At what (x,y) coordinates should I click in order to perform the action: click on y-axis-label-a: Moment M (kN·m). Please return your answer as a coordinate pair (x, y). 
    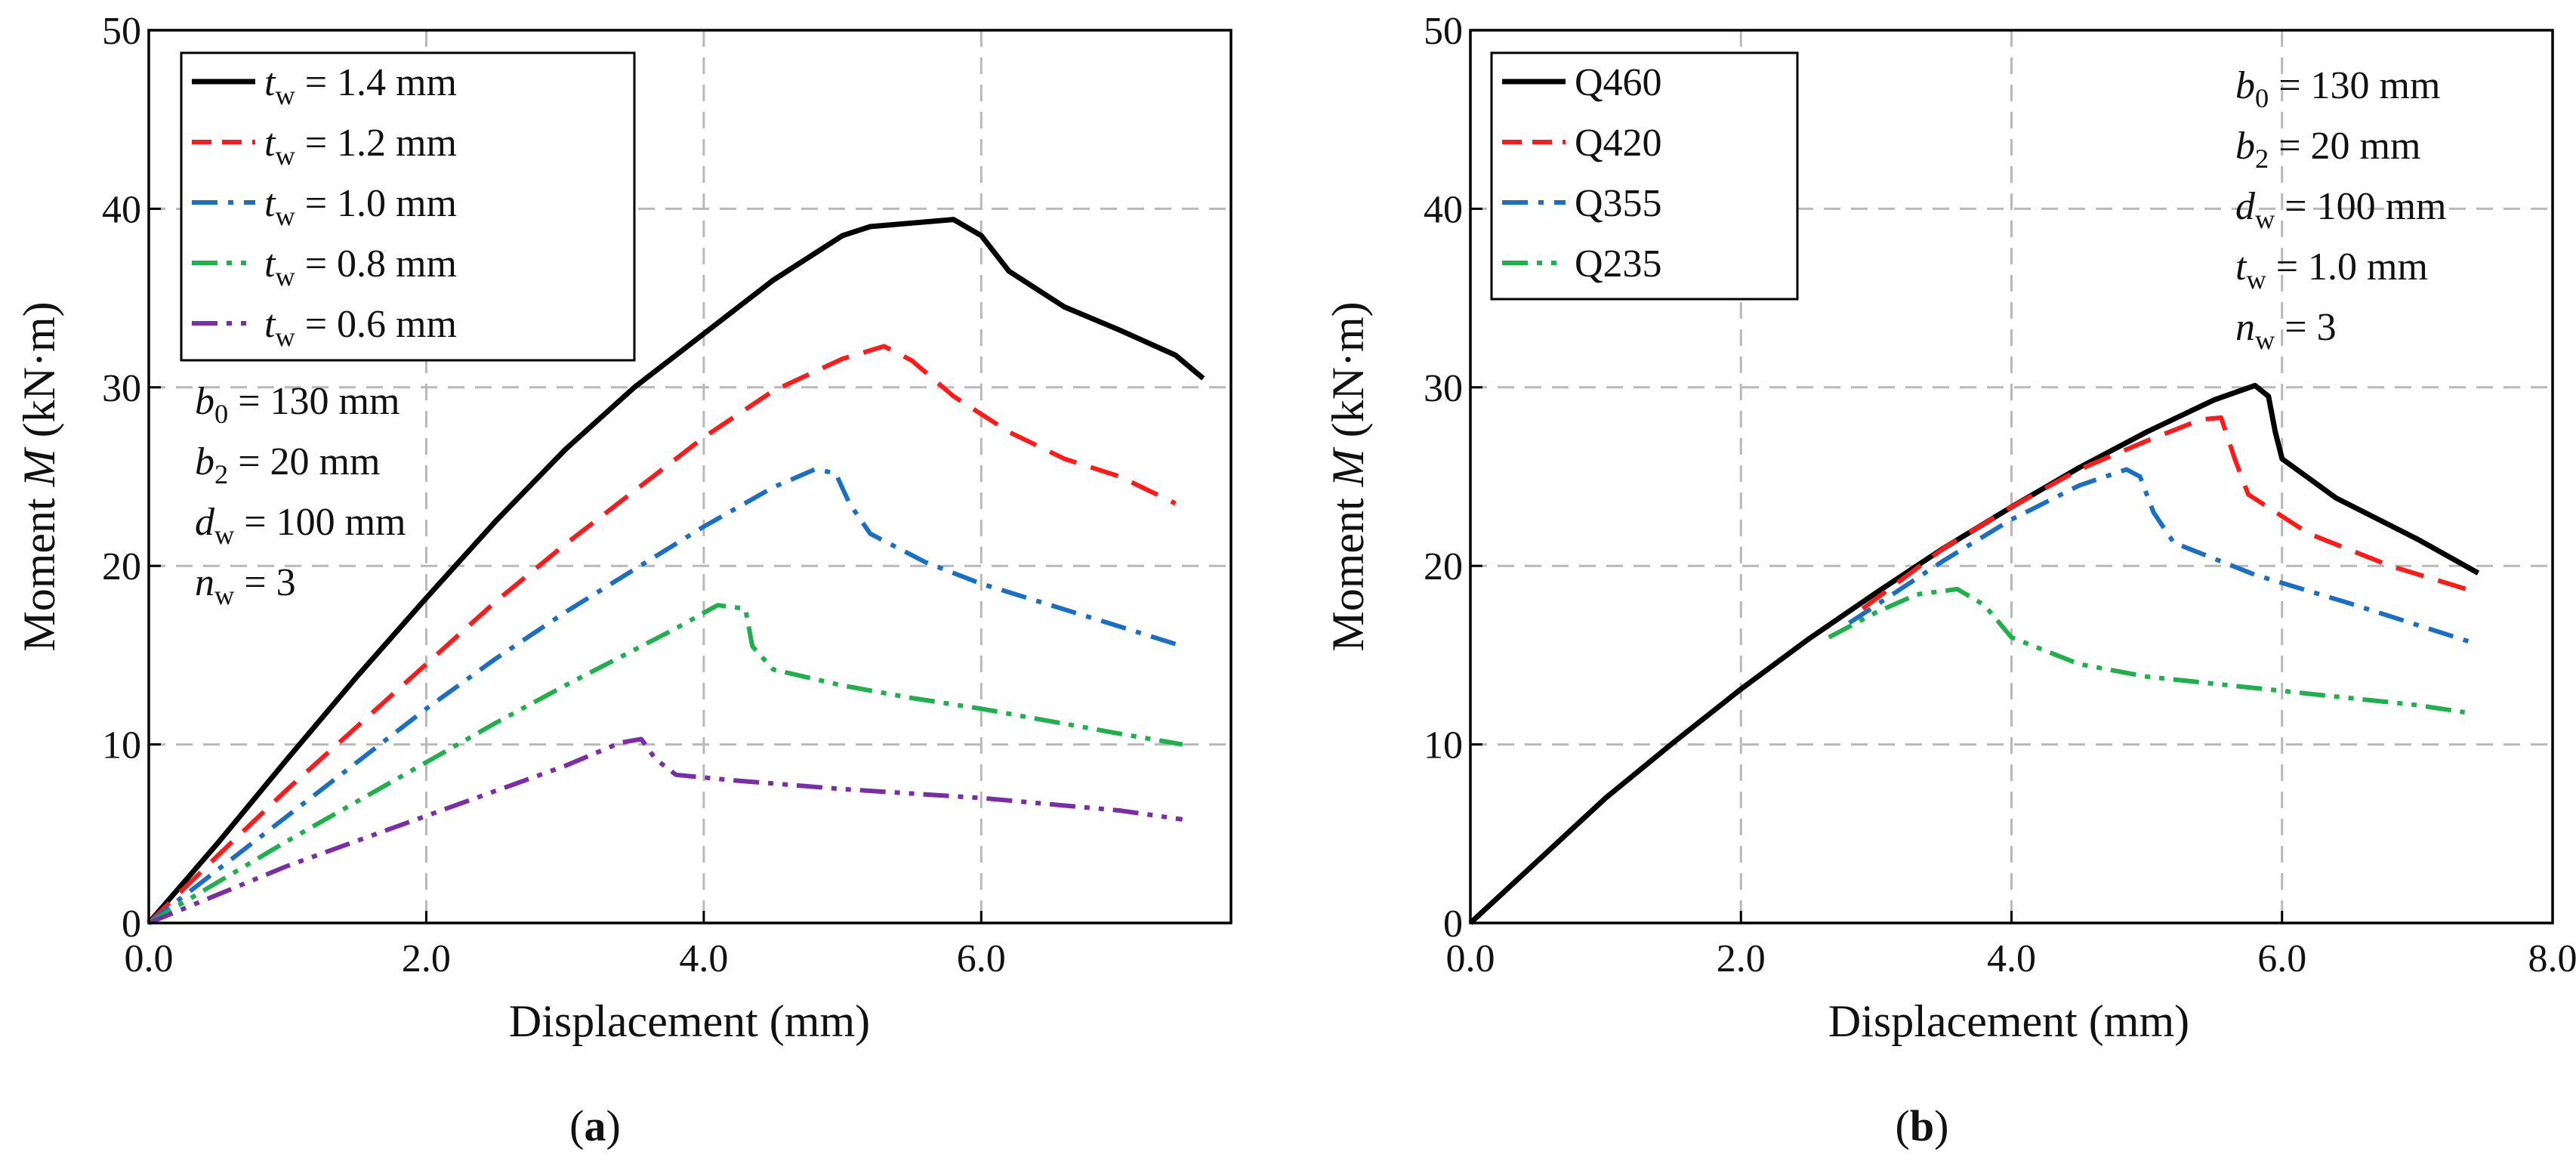
    Looking at the image, I should click on (39, 476).